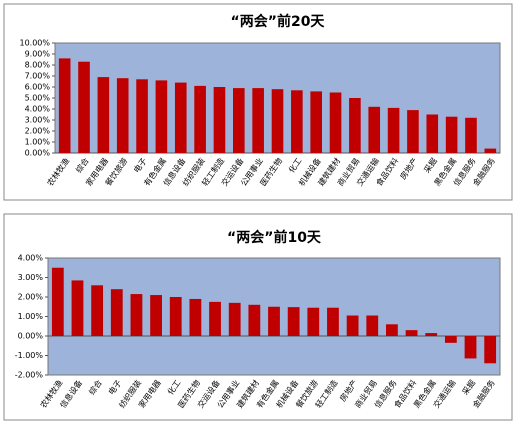  I want to click on y-tick-label: 10.00%, so click(34, 43).